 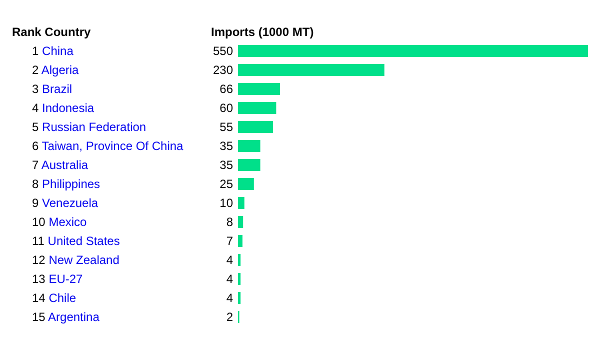 What do you see at coordinates (227, 89) in the screenshot?
I see `data-label: 66` at bounding box center [227, 89].